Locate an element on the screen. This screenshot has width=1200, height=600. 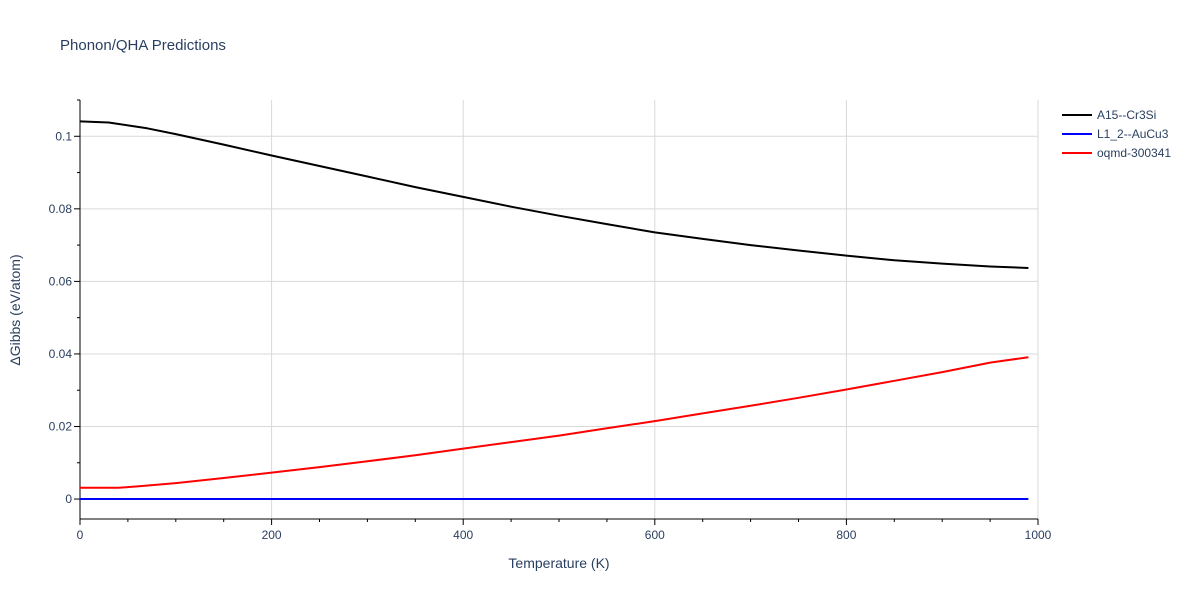
legend: A15--Cr3Si L1_2--AuCu3 oqmd-300341 is located at coordinates (1116, 134).